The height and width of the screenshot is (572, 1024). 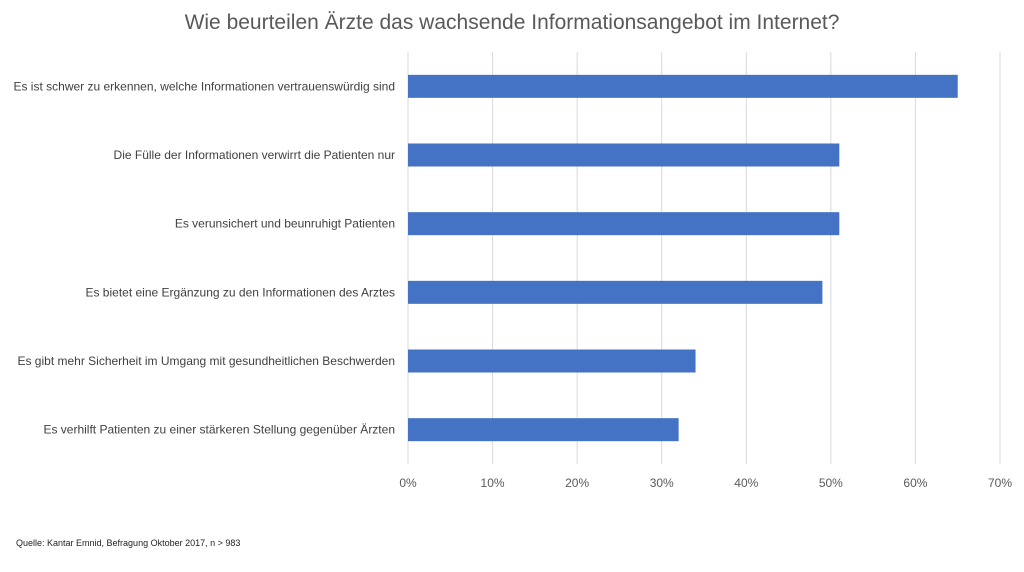 What do you see at coordinates (493, 483) in the screenshot?
I see `x-tick-label: 10%` at bounding box center [493, 483].